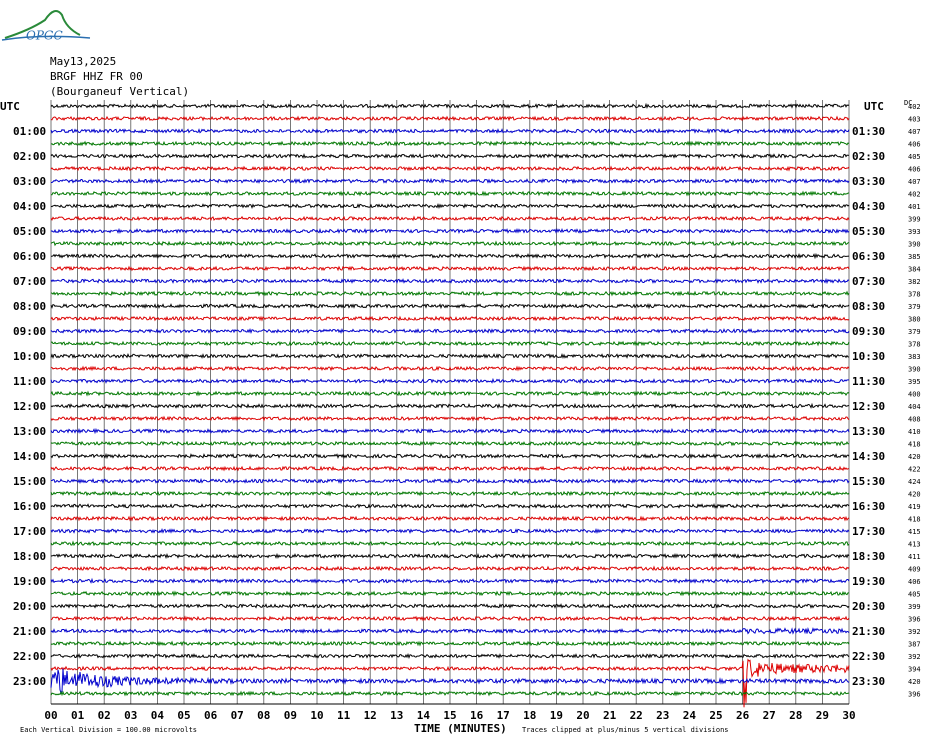  Describe the element at coordinates (868, 656) in the screenshot. I see `right-label: 22:30` at that location.